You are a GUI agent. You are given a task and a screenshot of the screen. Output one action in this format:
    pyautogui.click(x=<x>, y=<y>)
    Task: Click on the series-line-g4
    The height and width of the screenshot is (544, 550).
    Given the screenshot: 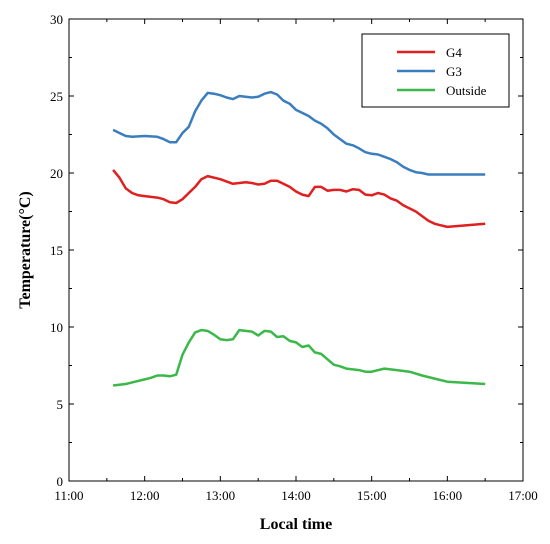 What is the action you would take?
    pyautogui.click(x=299, y=199)
    